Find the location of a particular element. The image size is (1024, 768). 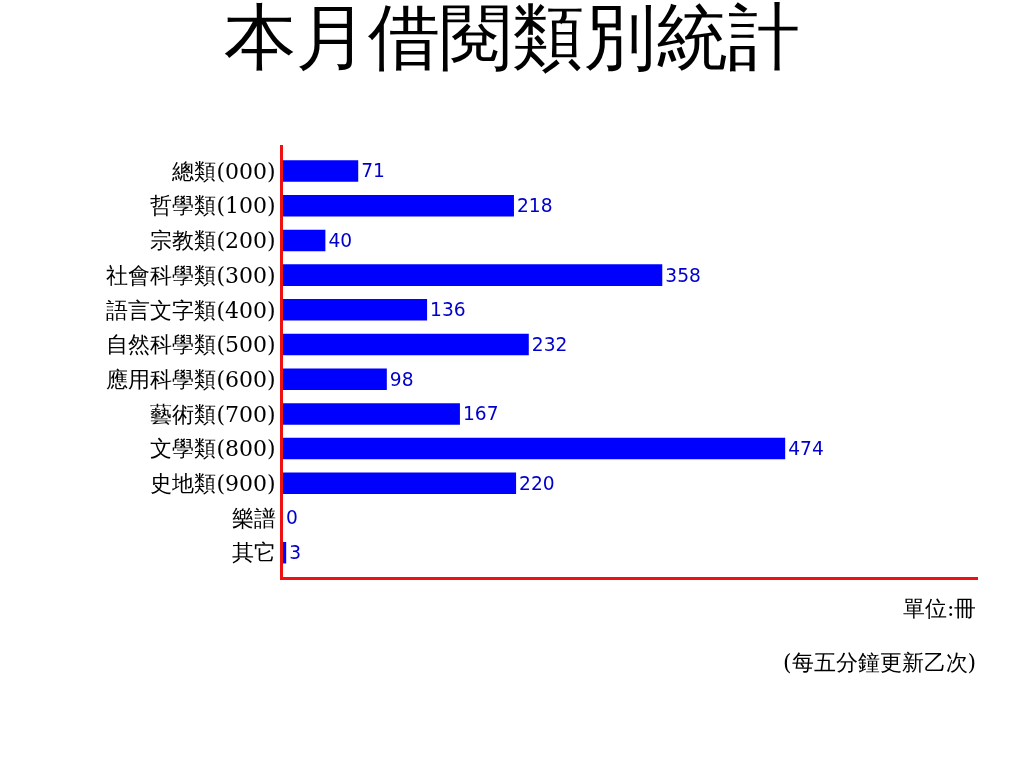

data-label: 232 is located at coordinates (549, 344).